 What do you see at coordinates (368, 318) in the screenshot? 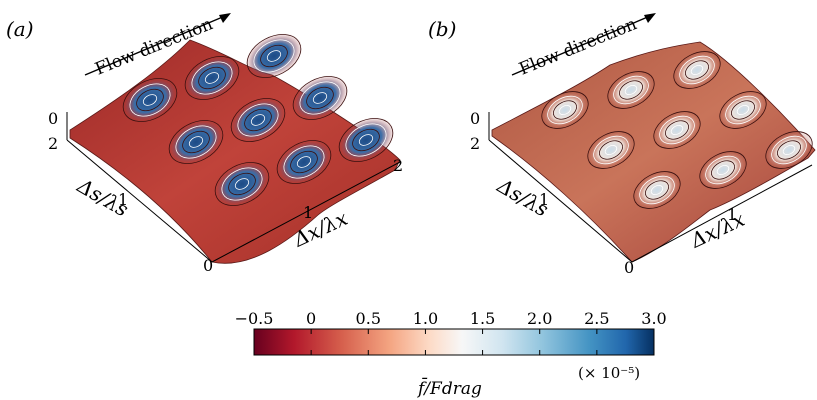
I see `colorbar-tick-label: 0.5` at bounding box center [368, 318].